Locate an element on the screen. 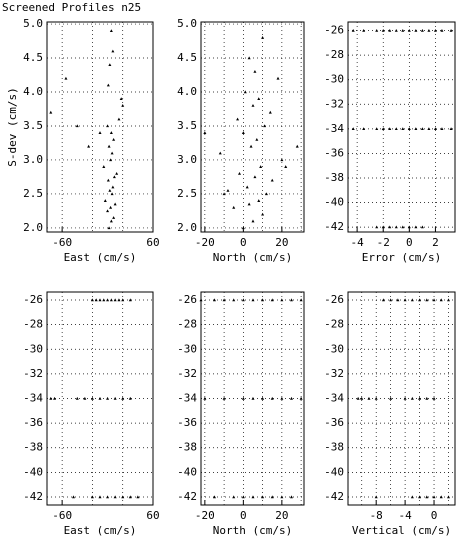 The image size is (464, 544). figure-title: Screened Profiles n25 is located at coordinates (71, 7).